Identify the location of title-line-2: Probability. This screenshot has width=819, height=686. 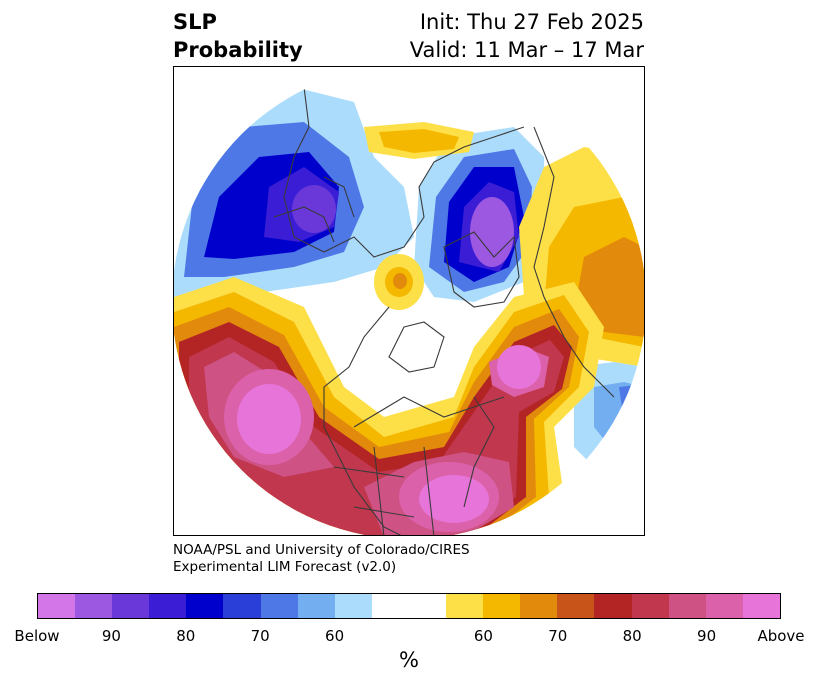
(238, 50).